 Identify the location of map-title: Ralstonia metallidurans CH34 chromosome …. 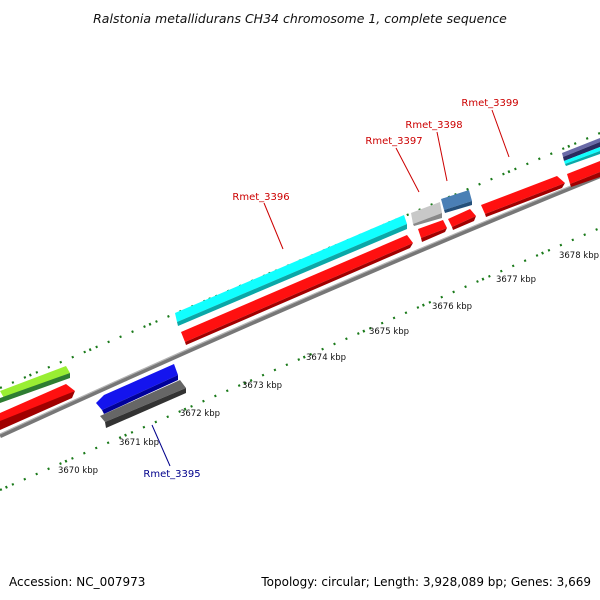
(300, 18).